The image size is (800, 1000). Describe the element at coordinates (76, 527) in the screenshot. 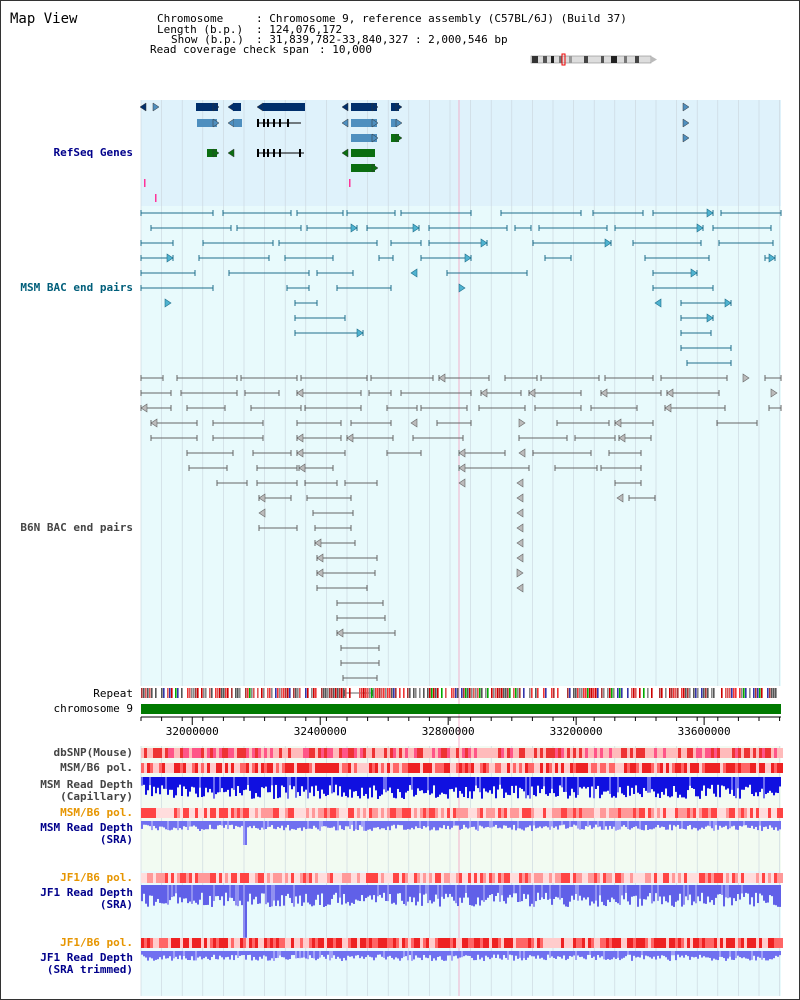

I see `track-label-b6n-bac: B6N BAC end pairs` at that location.